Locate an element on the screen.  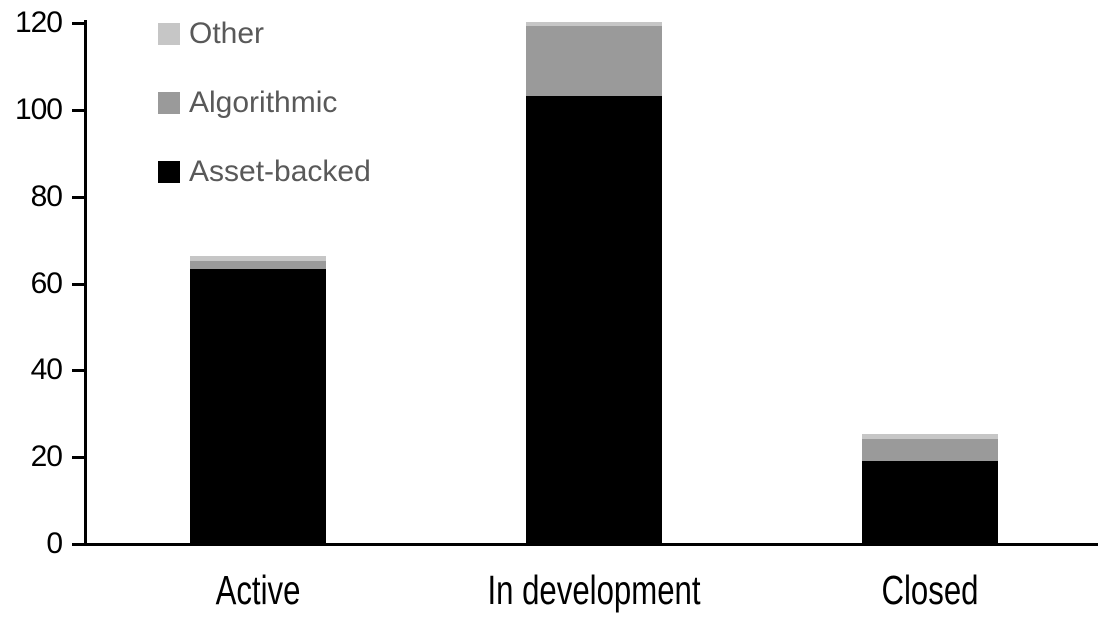
y-axis-line is located at coordinates (85, 283).